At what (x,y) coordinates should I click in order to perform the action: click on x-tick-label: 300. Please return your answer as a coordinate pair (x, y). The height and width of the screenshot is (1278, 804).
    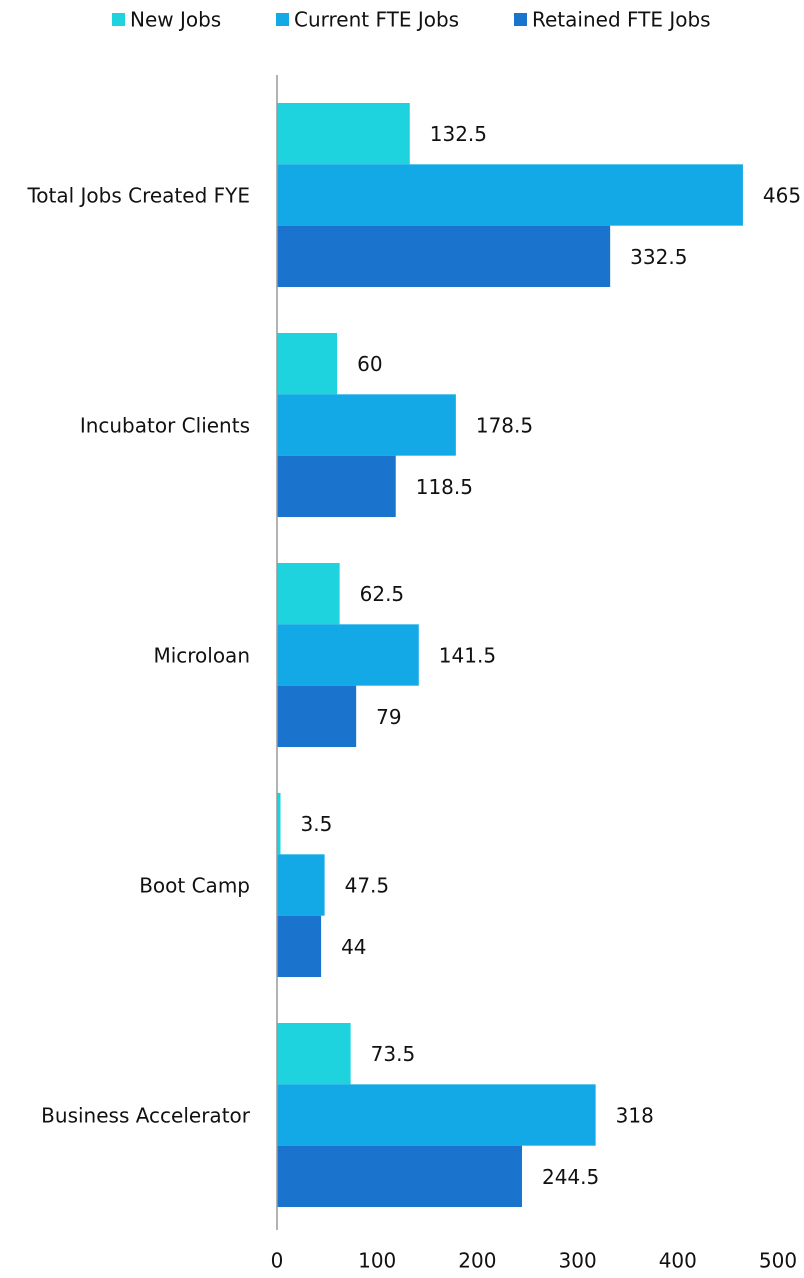
    Looking at the image, I should click on (578, 1261).